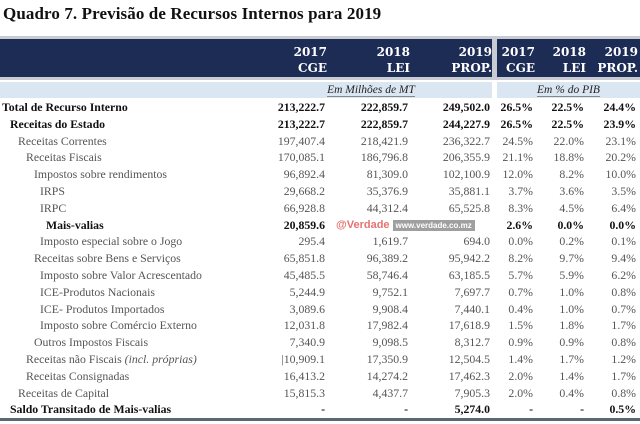 The height and width of the screenshot is (424, 640). I want to click on pct-cell: 1.8%, so click(571, 325).